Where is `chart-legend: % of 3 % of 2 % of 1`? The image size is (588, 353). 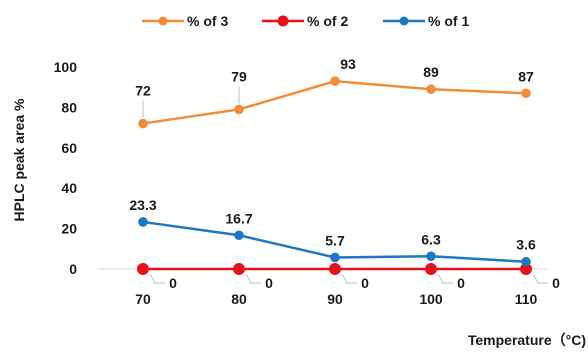
chart-legend: % of 3 % of 2 % of 1 is located at coordinates (305, 21).